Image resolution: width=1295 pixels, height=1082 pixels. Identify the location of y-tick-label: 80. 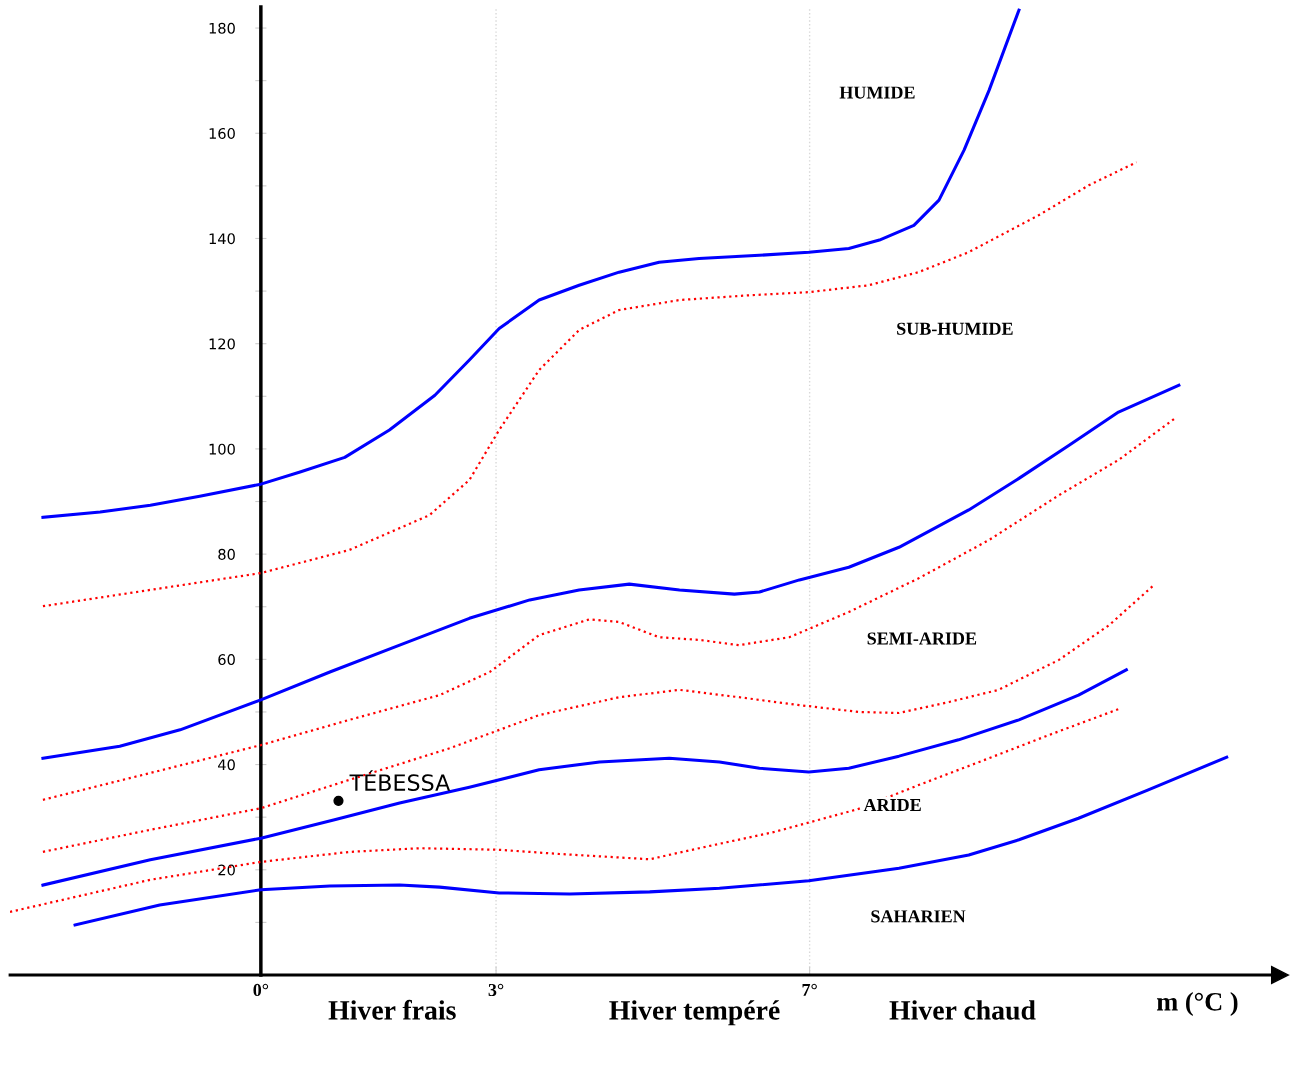
(226, 554).